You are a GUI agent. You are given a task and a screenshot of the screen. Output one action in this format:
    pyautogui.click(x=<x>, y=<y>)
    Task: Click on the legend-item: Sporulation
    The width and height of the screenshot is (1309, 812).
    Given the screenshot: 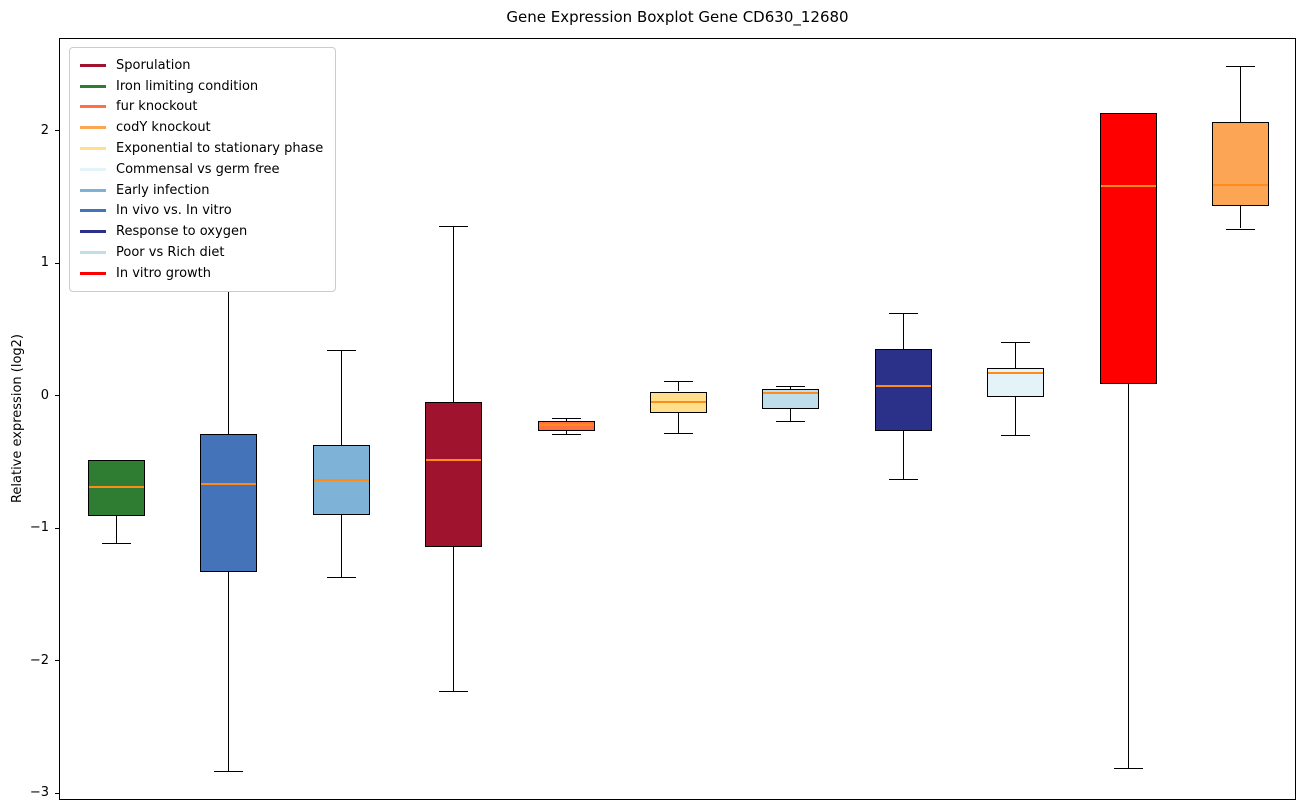 What is the action you would take?
    pyautogui.click(x=201, y=65)
    